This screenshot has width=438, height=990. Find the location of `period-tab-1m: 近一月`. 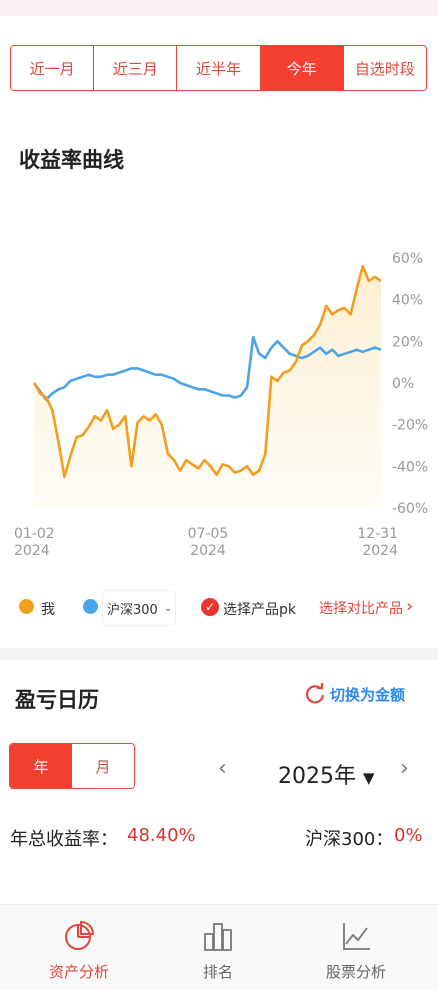

period-tab-1m: 近一月 is located at coordinates (53, 68).